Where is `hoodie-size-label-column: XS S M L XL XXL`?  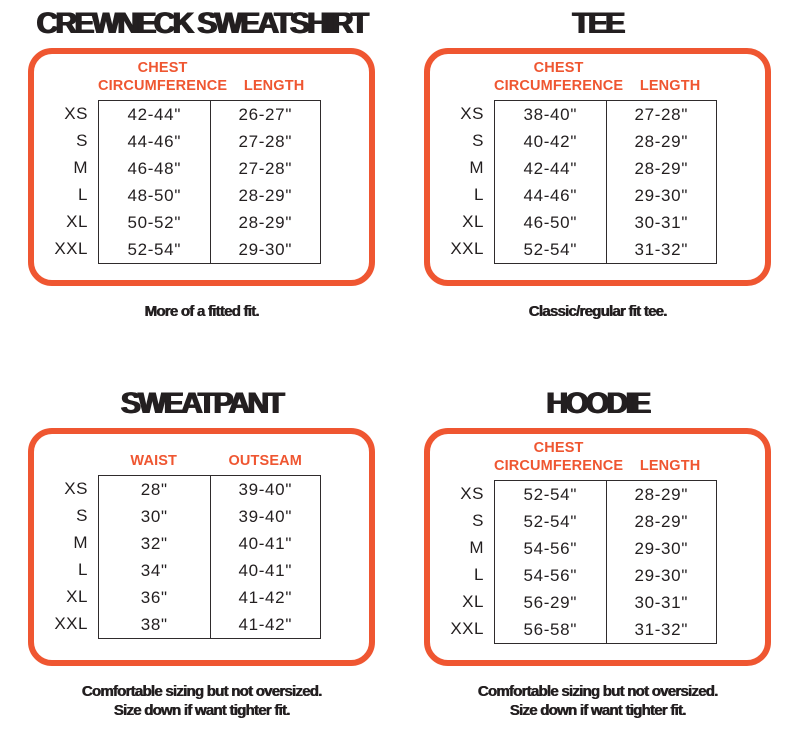
hoodie-size-label-column: XS S M L XL XXL is located at coordinates (462, 562).